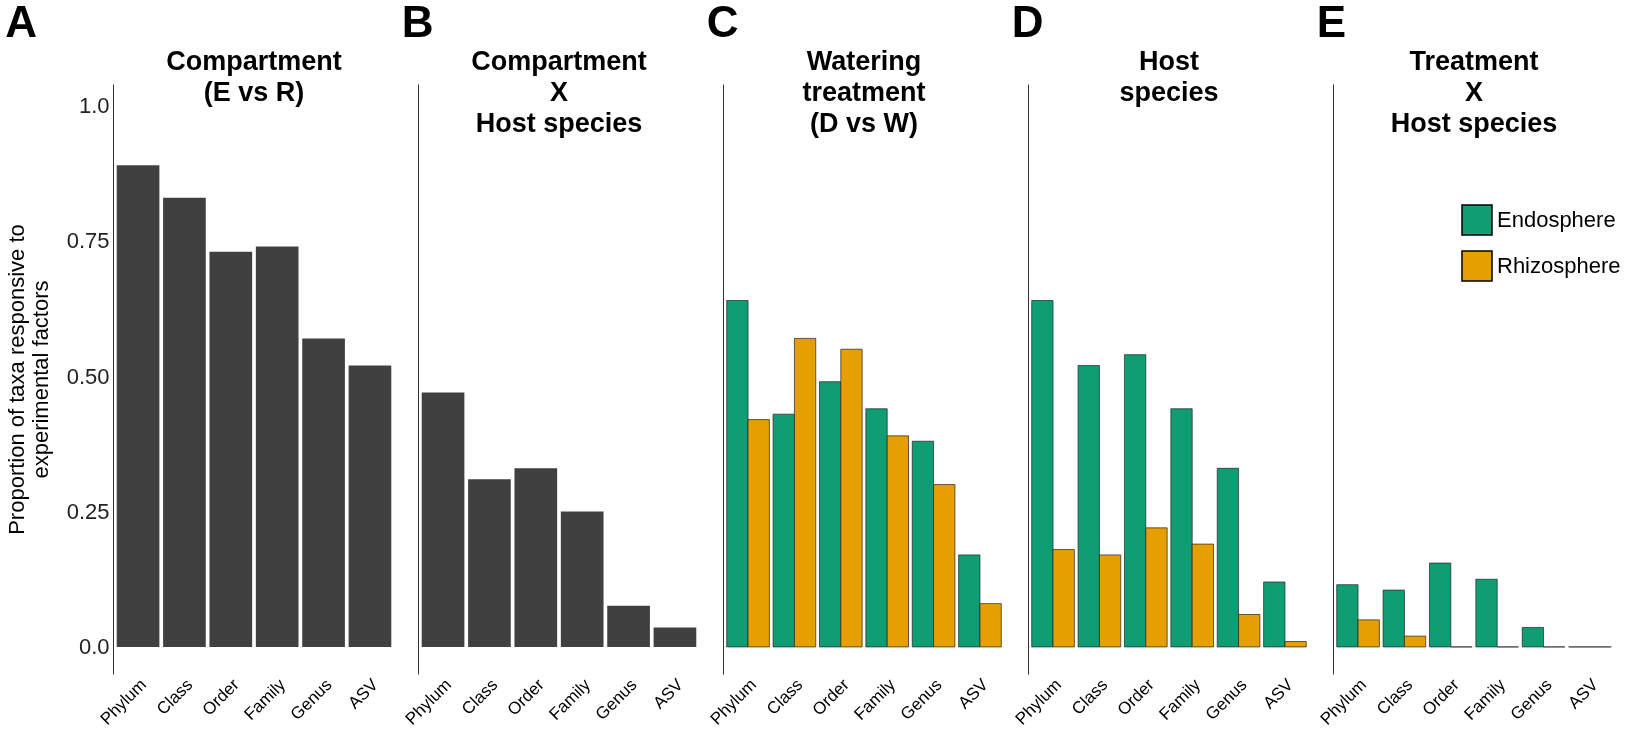 The width and height of the screenshot is (1643, 748). Describe the element at coordinates (1474, 92) in the screenshot. I see `chart-subtitle: Treatment X Host species` at that location.